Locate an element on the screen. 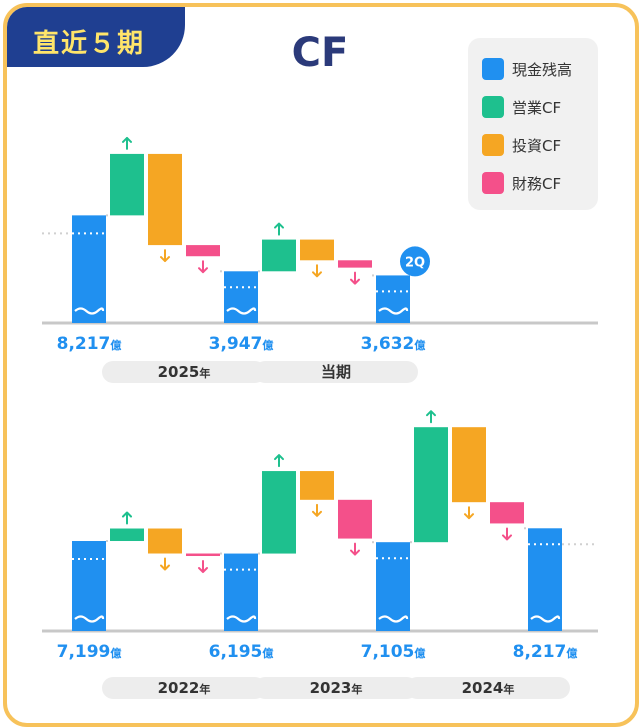 Image resolution: width=640 pixels, height=727 pixels. lower-p0-operating-arrow-icon is located at coordinates (127, 518).